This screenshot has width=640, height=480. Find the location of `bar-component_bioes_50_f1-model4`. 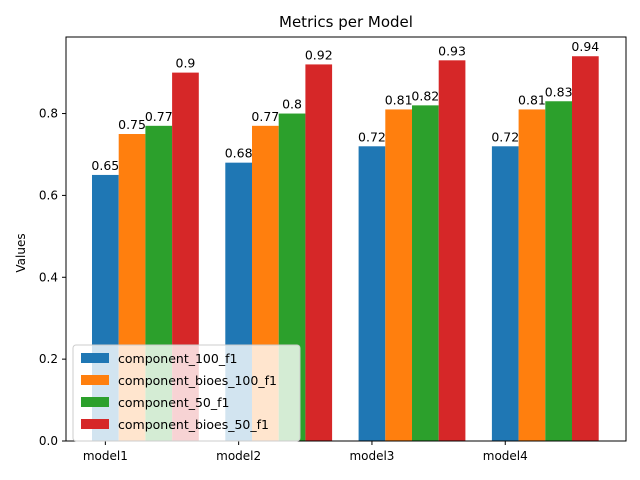

bar-component_bioes_50_f1-model4 is located at coordinates (585, 249).